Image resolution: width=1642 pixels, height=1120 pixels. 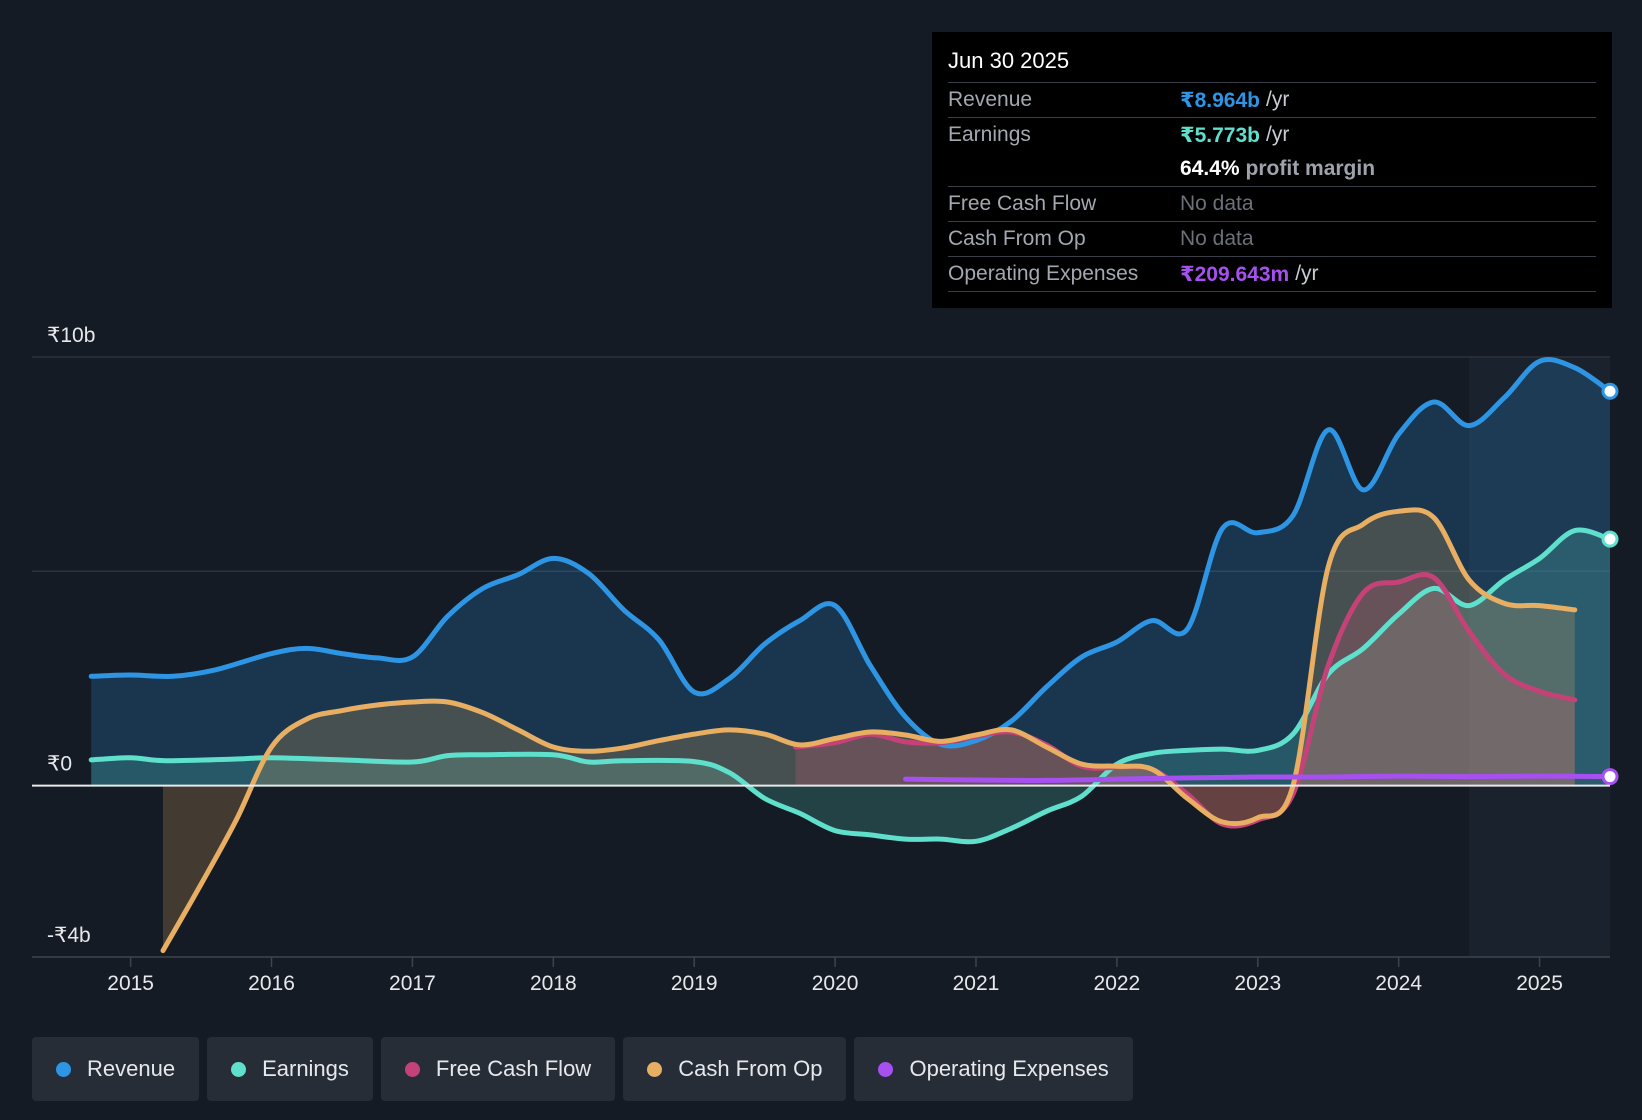 I want to click on profit-margin-label: profit margin, so click(x=1310, y=168).